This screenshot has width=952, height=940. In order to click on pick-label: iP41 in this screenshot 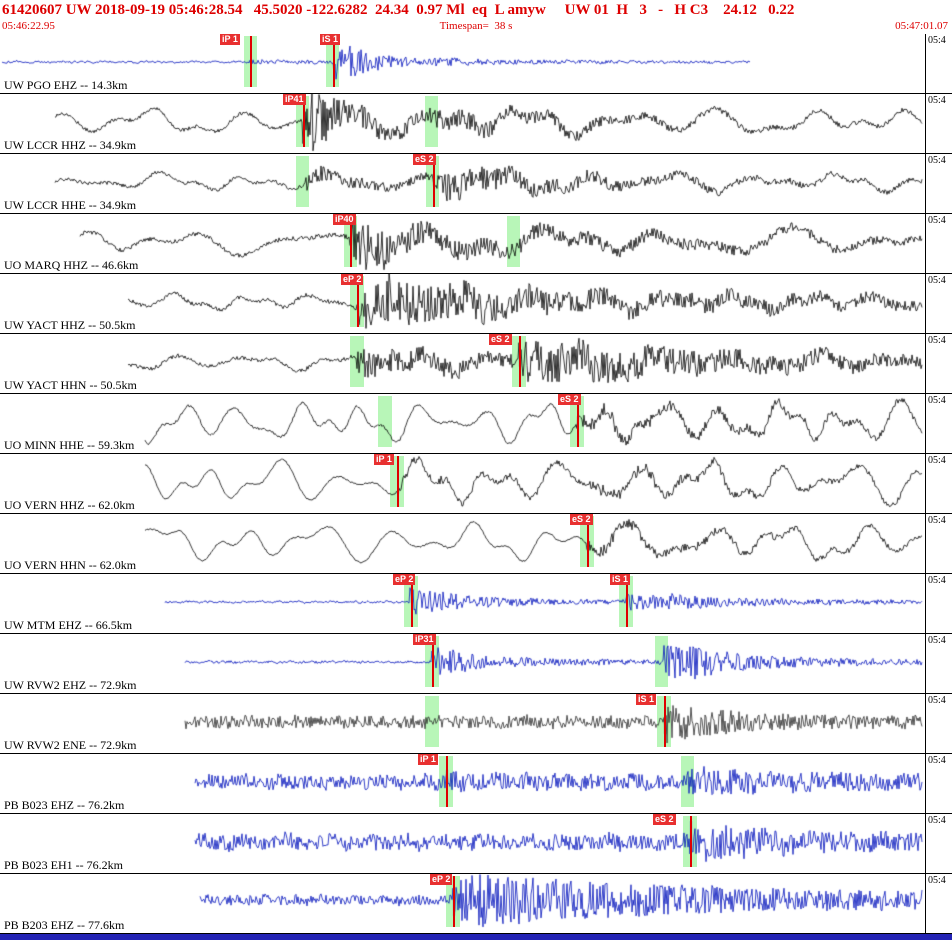, I will do `click(294, 99)`.